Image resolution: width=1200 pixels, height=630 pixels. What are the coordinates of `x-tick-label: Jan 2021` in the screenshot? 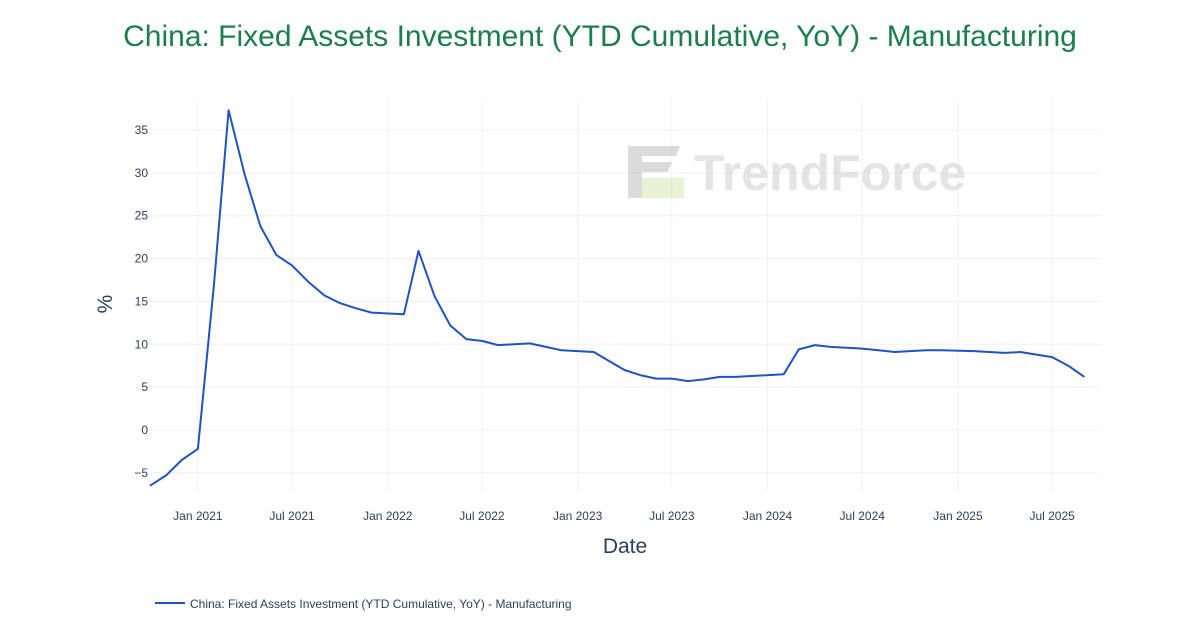 It's located at (198, 516).